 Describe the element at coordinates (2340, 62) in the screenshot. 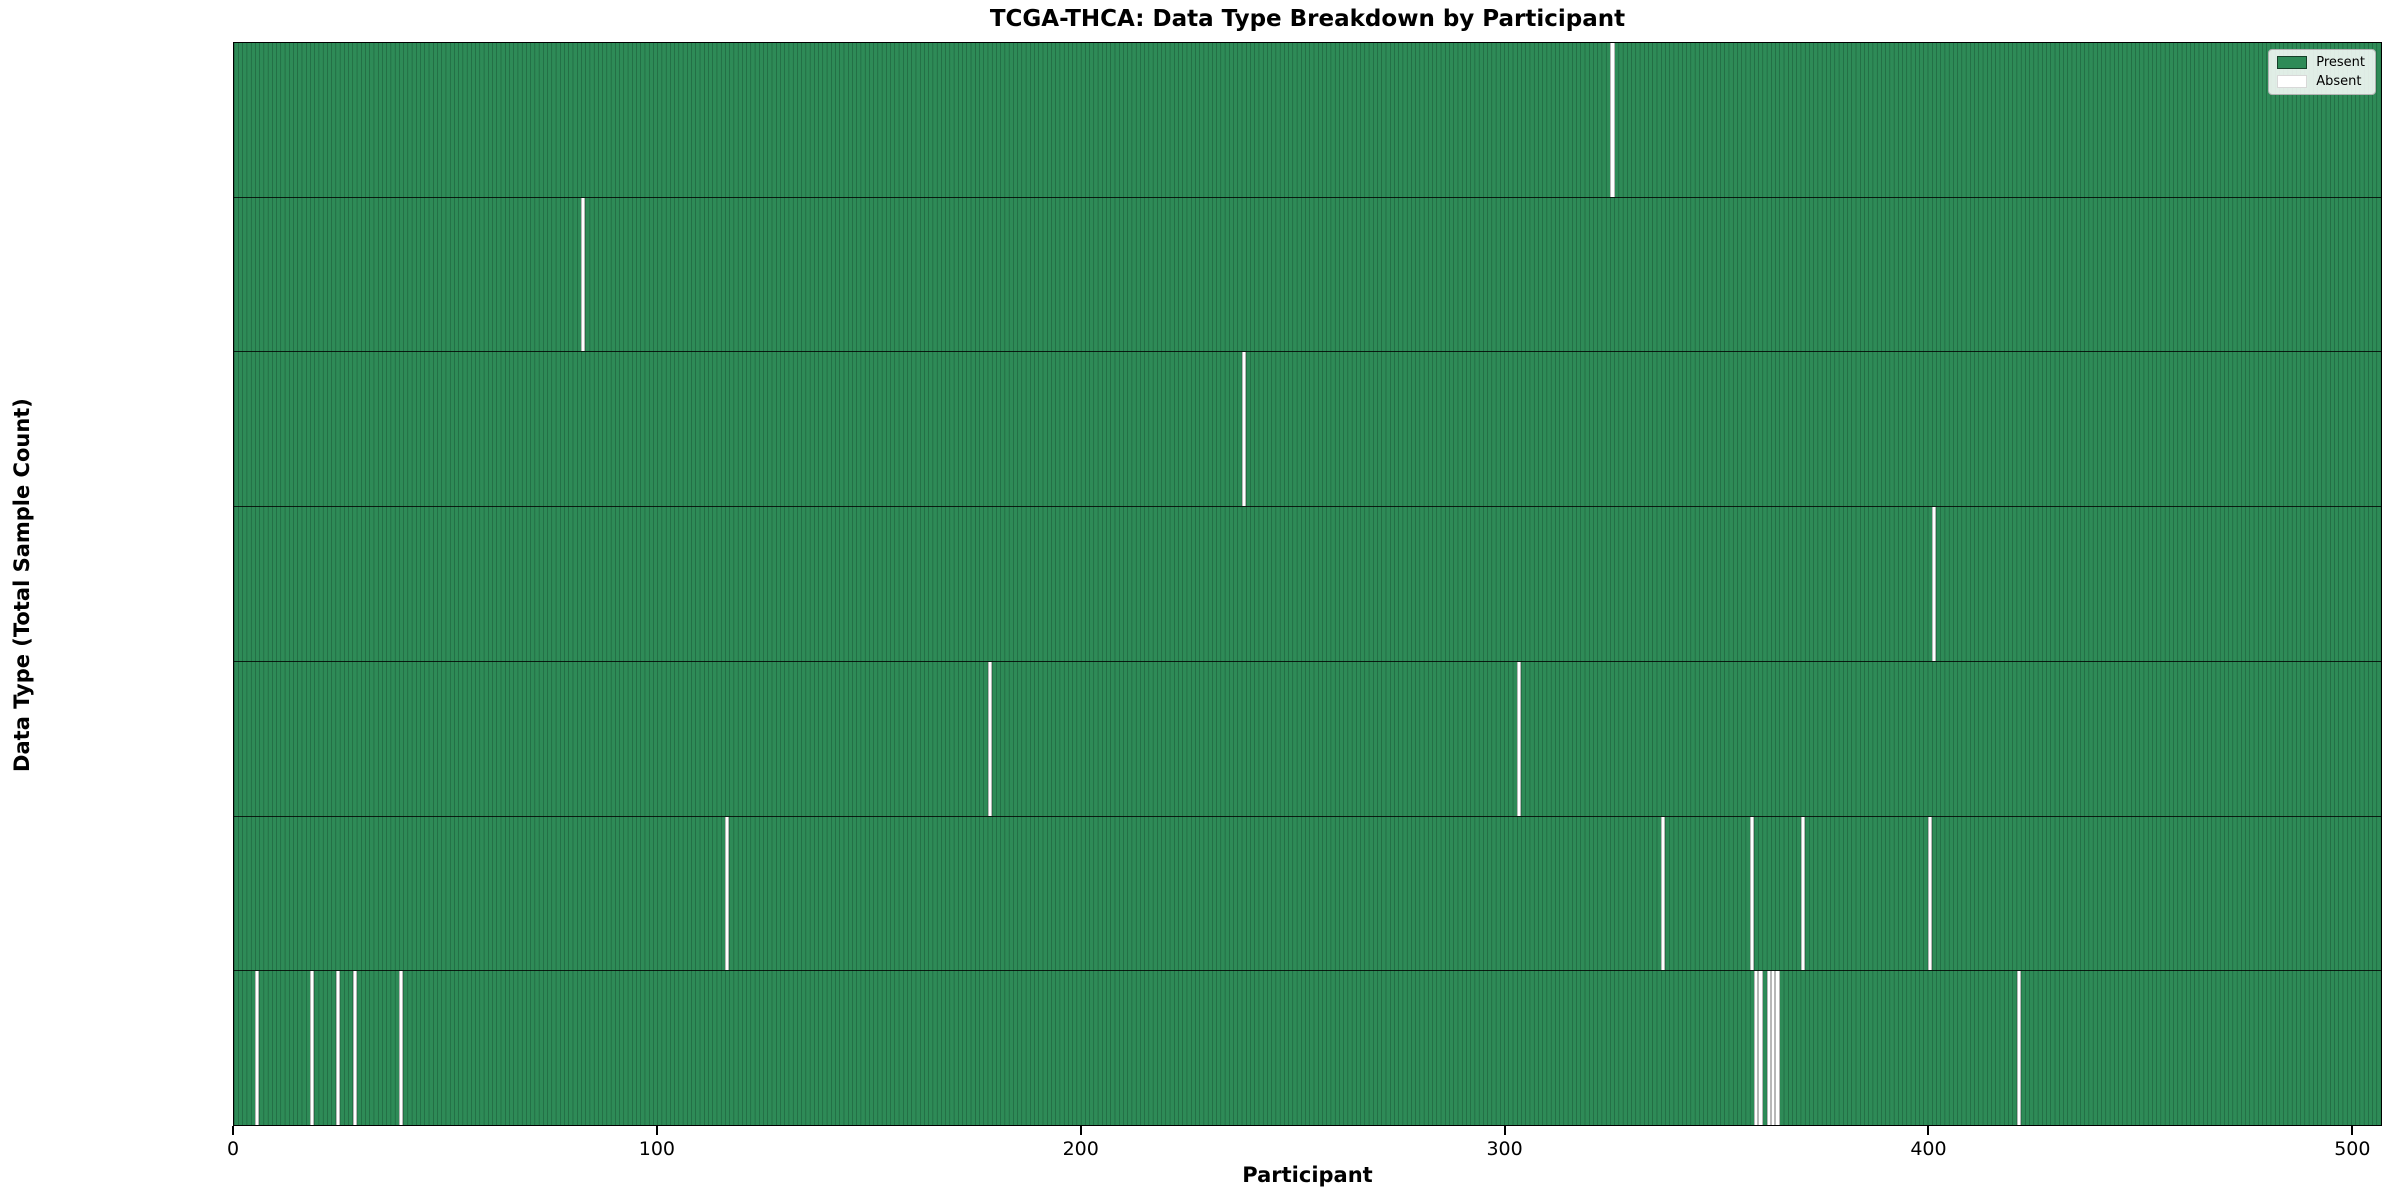

I see `legend-present-label: Present` at that location.